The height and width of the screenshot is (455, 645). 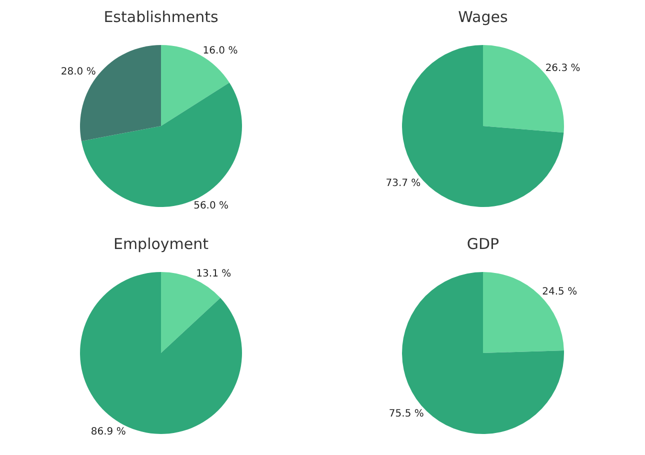 I want to click on data-label: 28.0 %, so click(x=78, y=72).